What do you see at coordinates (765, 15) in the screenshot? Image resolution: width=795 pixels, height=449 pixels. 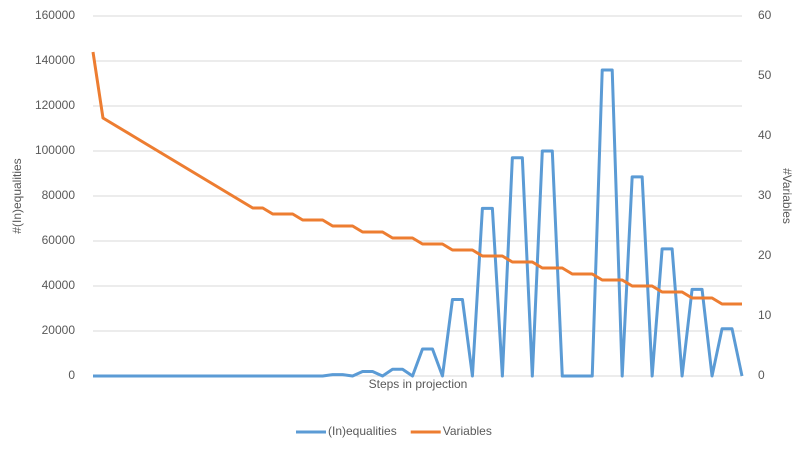 I see `y2-tick-label: 60` at bounding box center [765, 15].